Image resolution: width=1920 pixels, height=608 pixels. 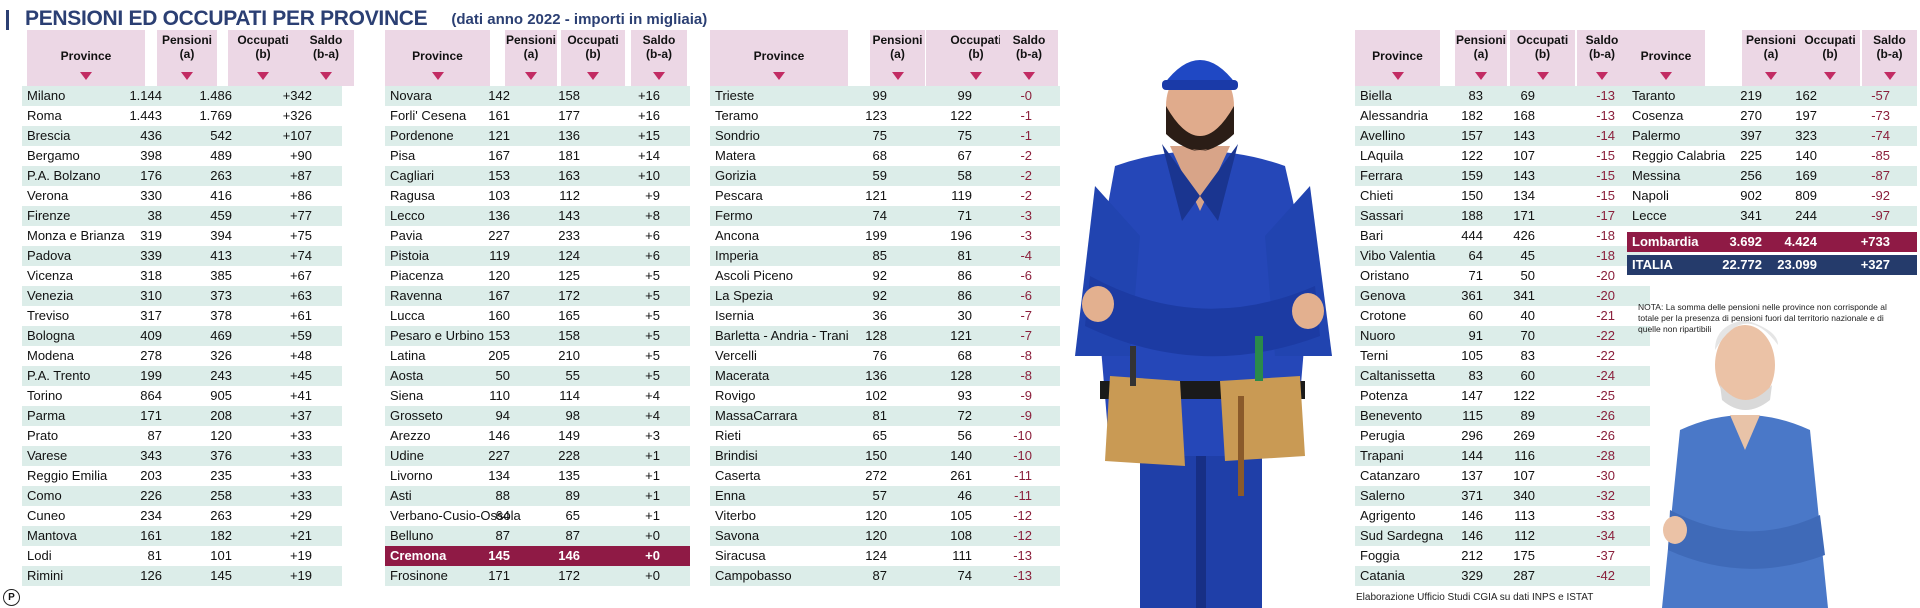 I want to click on province-name: Terni, so click(x=1374, y=355).